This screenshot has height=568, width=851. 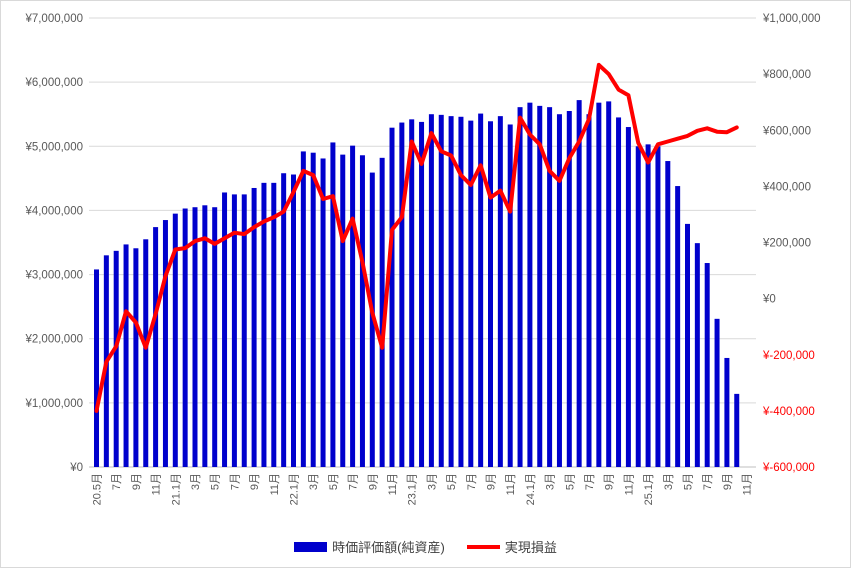 I want to click on x-axis-tick-label: 25.1月, so click(x=649, y=489).